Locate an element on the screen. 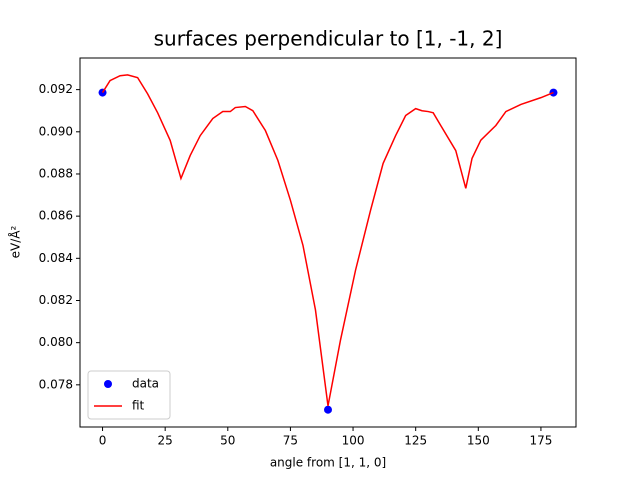  x-tick-label: 150 is located at coordinates (478, 441).